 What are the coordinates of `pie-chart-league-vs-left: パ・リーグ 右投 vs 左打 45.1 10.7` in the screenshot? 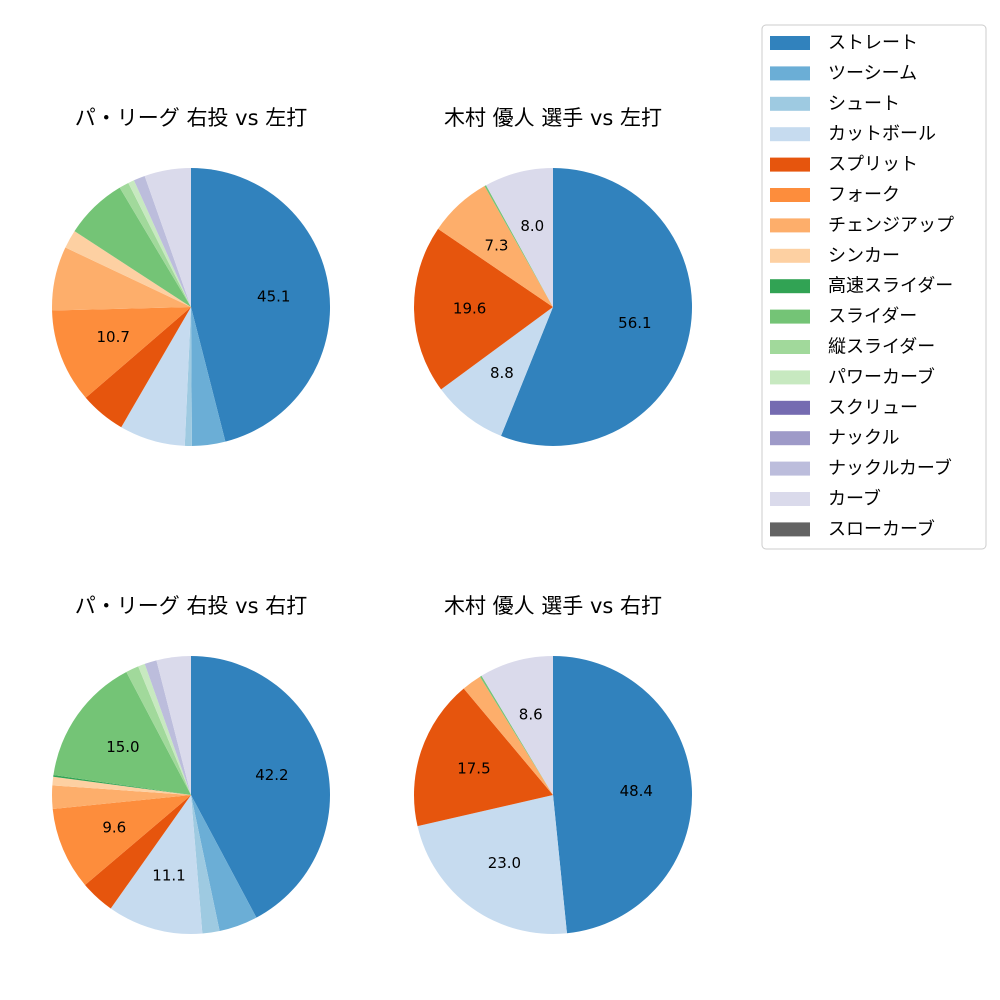 It's located at (191, 276).